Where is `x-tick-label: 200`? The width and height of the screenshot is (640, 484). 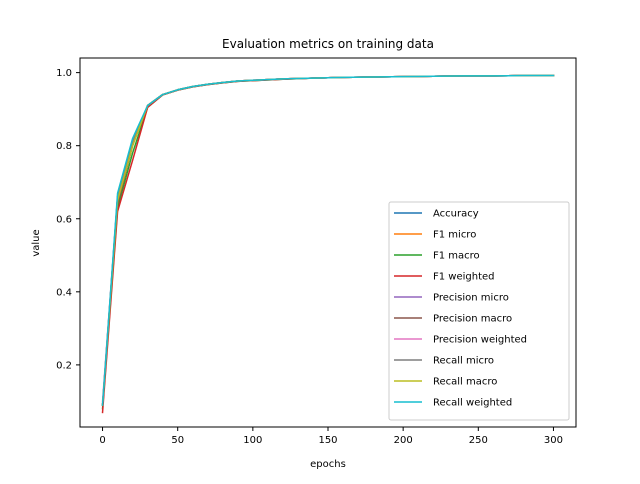
x-tick-label: 200 is located at coordinates (403, 440).